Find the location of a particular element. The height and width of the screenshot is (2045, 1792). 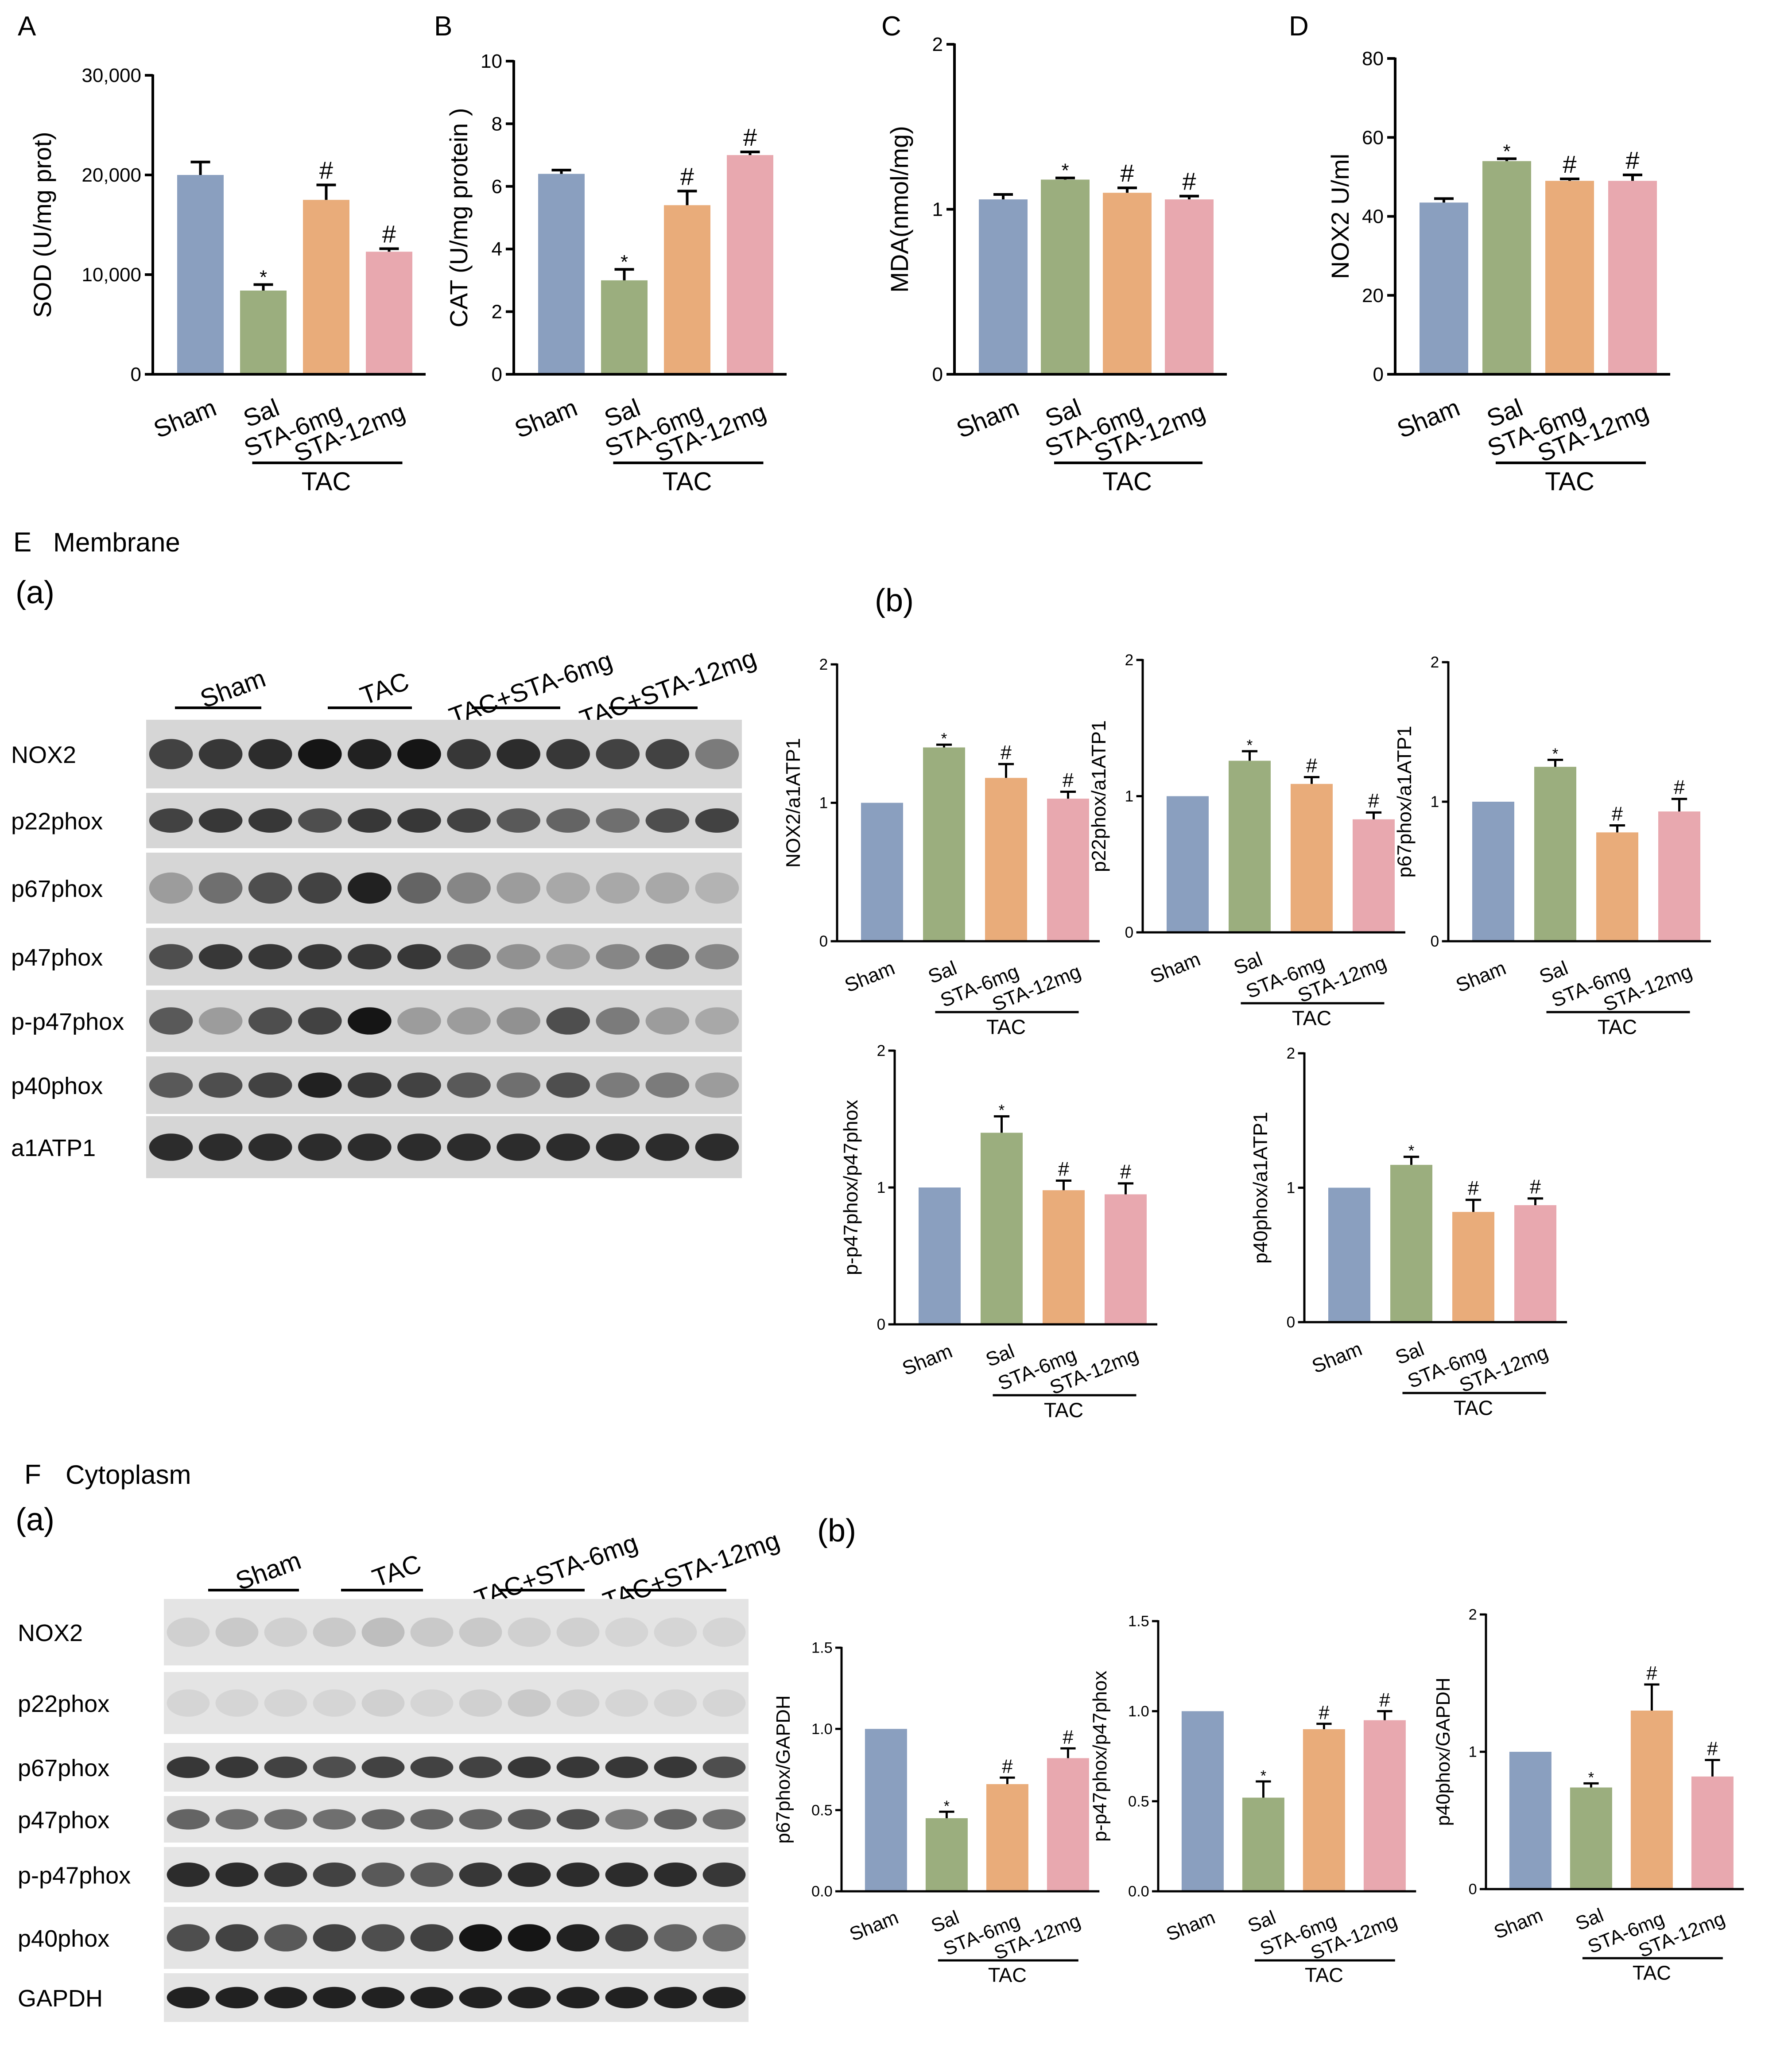

y-axis-label: p40phox/a1ATP1 is located at coordinates (1260, 1188).